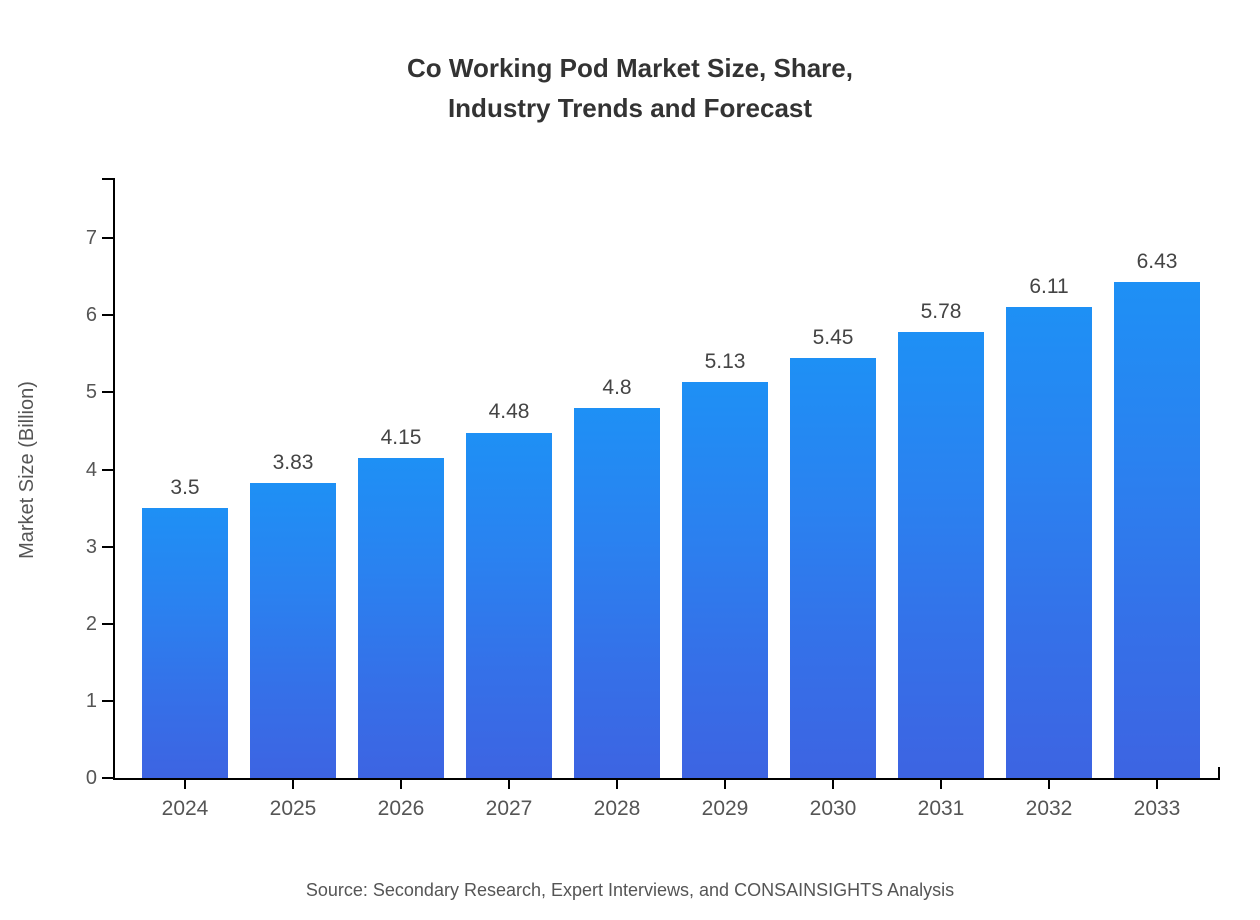  Describe the element at coordinates (630, 108) in the screenshot. I see `chart-title-line-2: Industry Trends and Forecast` at that location.